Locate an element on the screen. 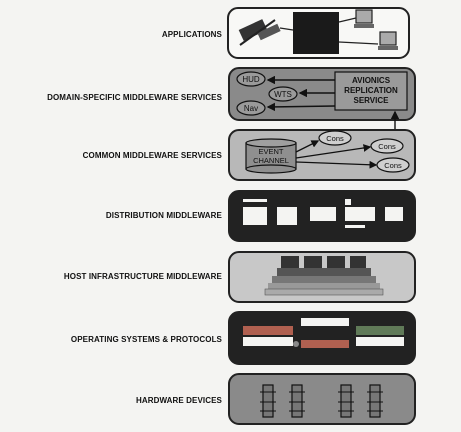  application-window is located at coordinates (316, 33).